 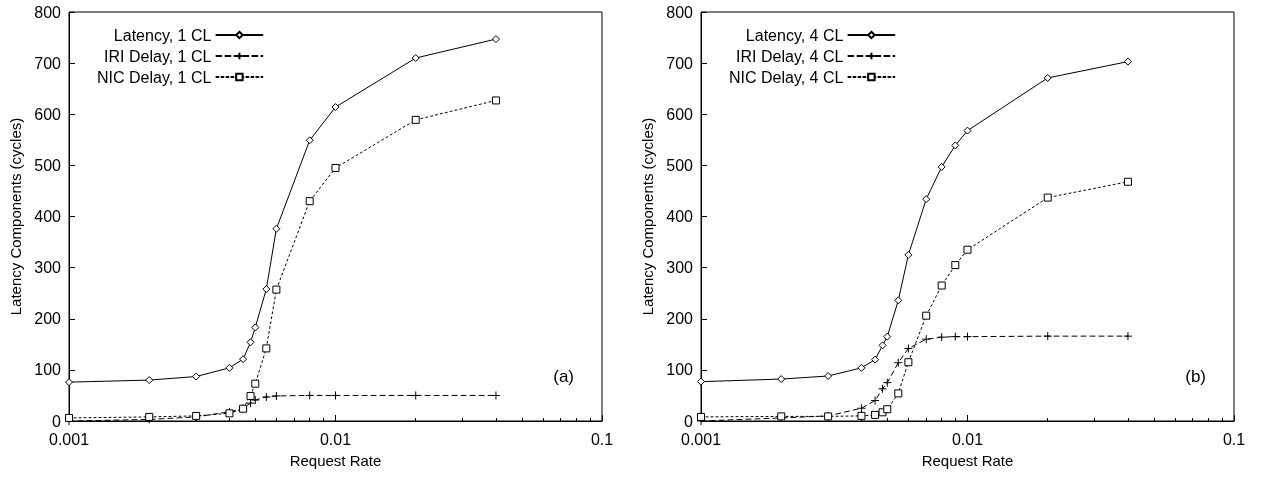 What do you see at coordinates (1195, 376) in the screenshot?
I see `annotation: (b)` at bounding box center [1195, 376].